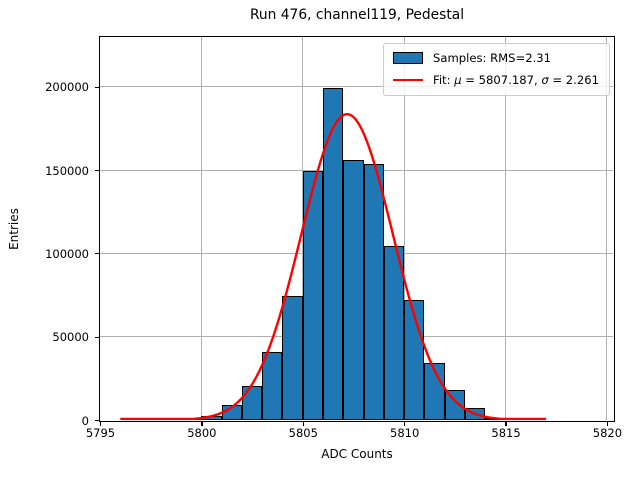 The height and width of the screenshot is (480, 640). What do you see at coordinates (67, 87) in the screenshot?
I see `y-tick-label: 200000` at bounding box center [67, 87].